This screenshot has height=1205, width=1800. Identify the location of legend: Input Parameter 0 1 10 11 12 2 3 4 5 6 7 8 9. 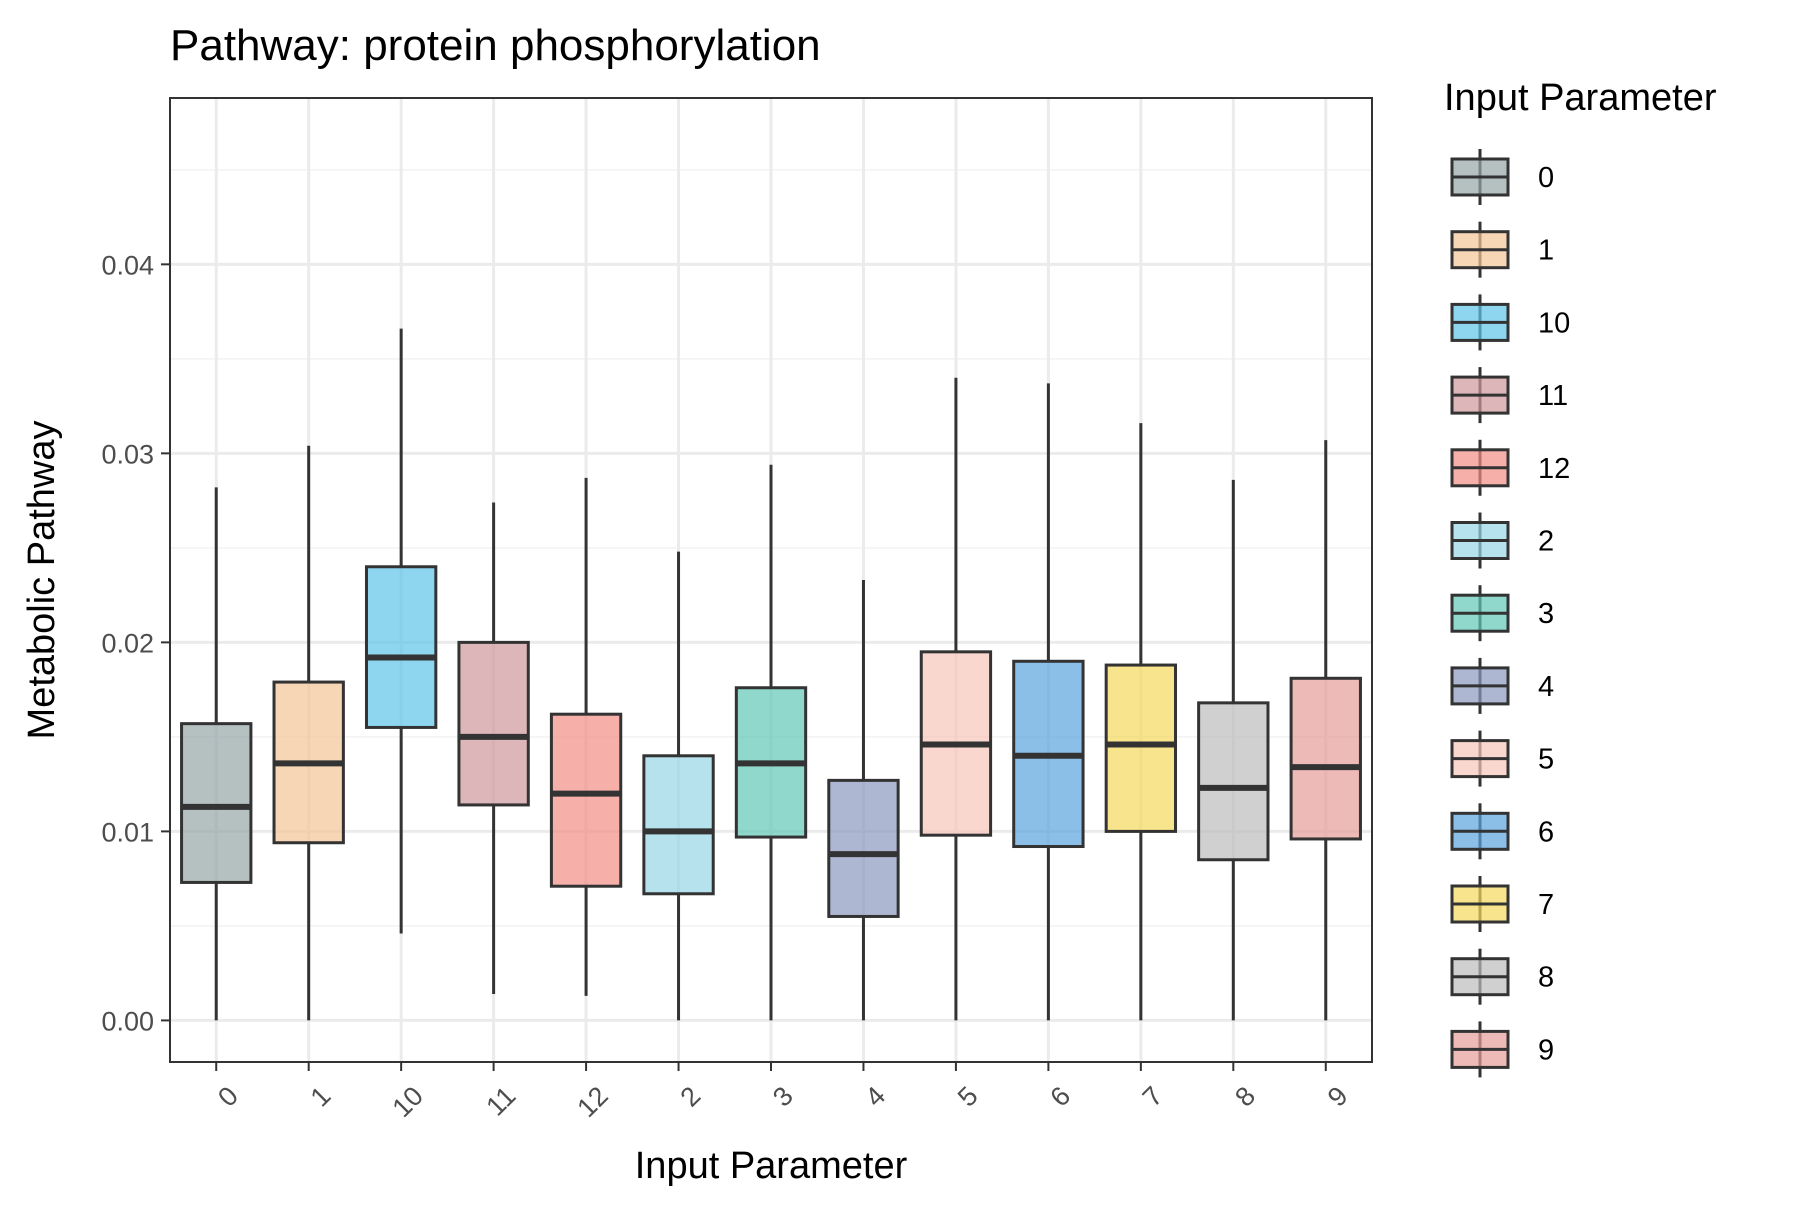
(1580, 577).